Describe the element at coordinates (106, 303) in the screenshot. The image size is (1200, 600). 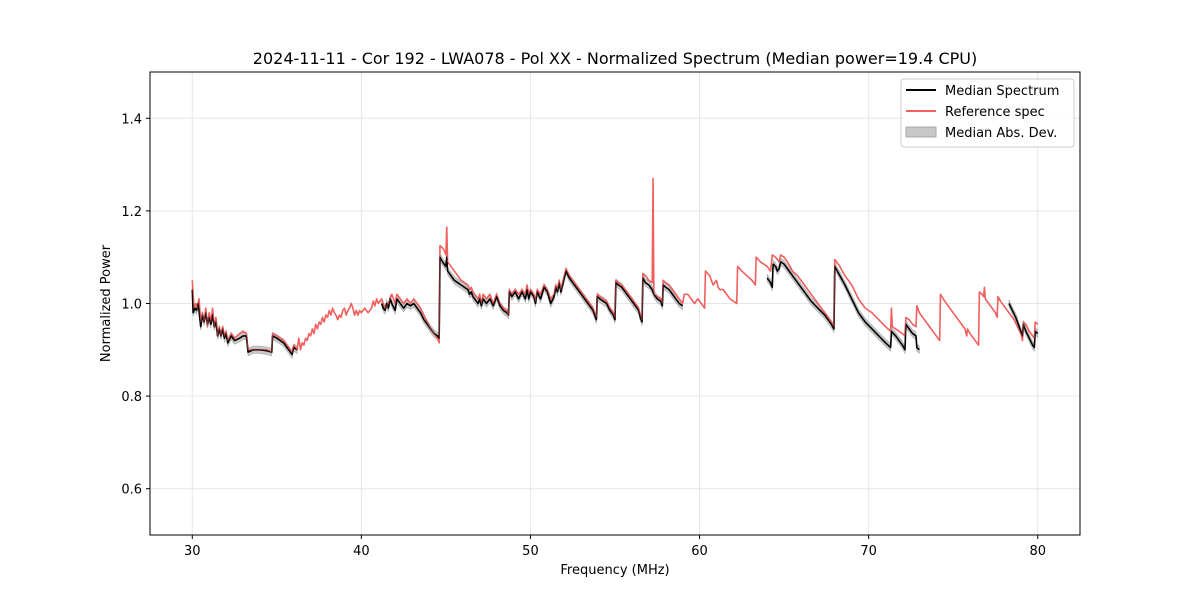
I see `y-axis-label: Normalized Power` at that location.